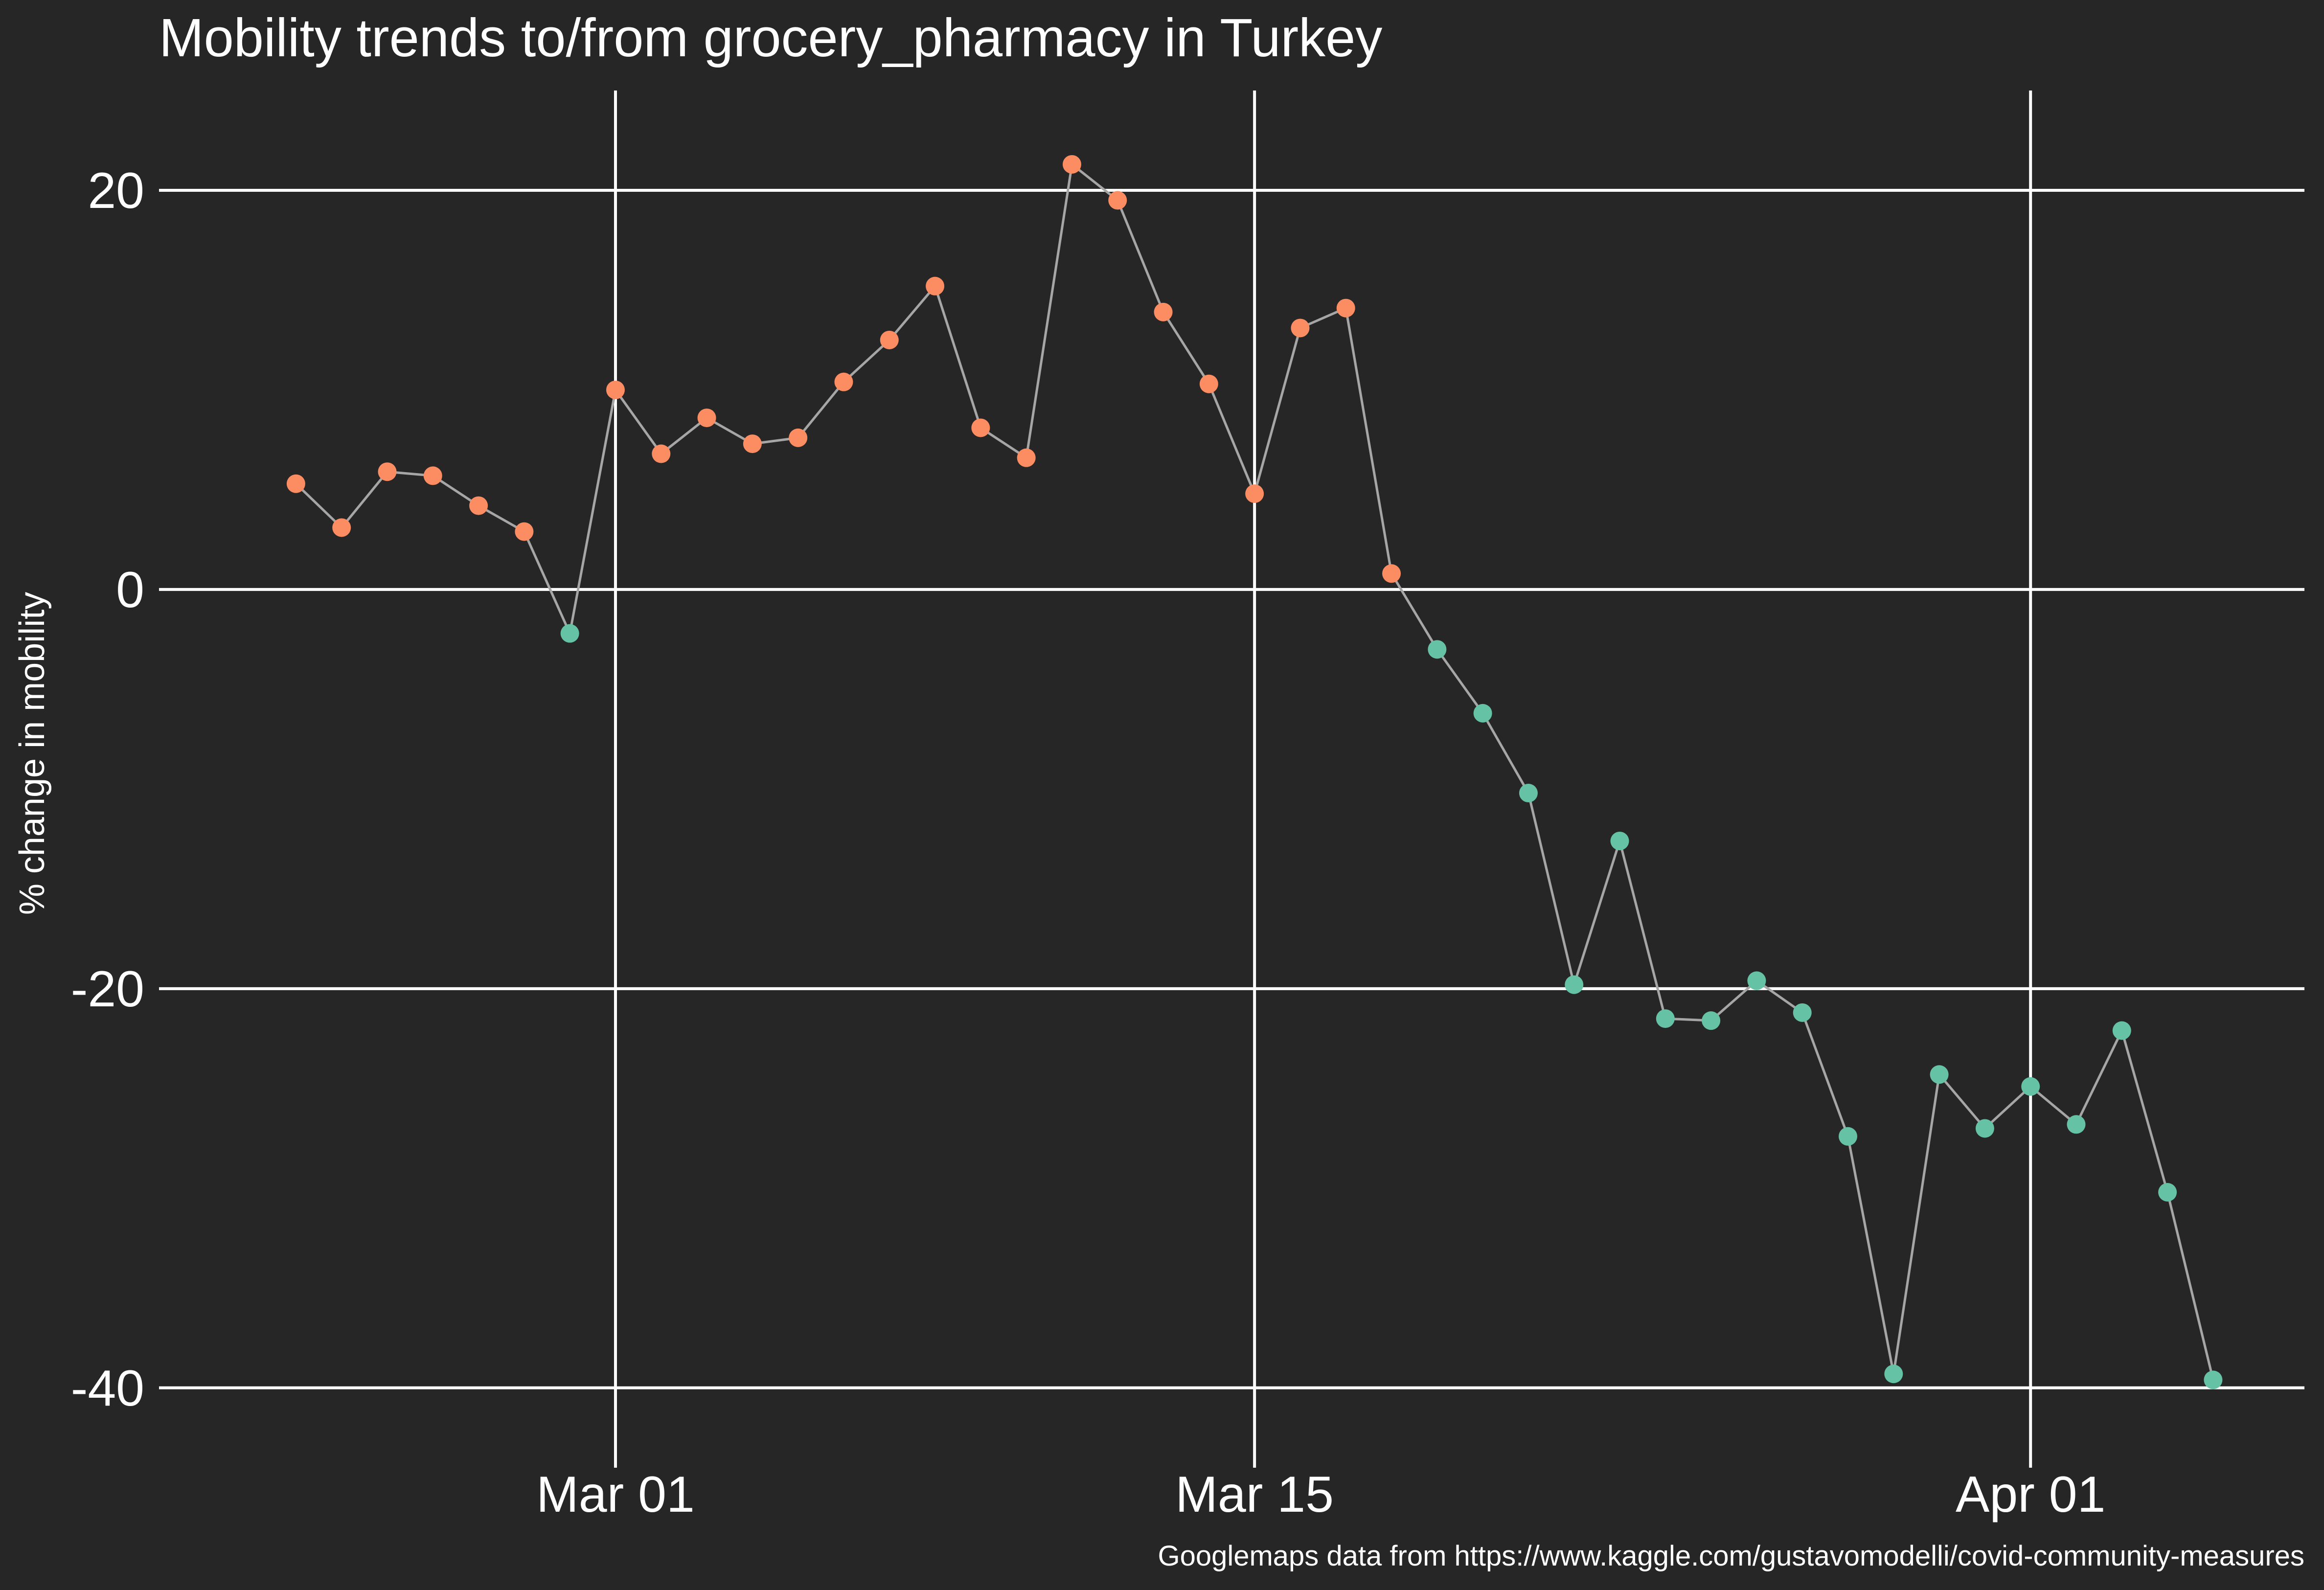  I want to click on y-tick-label: 0, so click(130, 590).